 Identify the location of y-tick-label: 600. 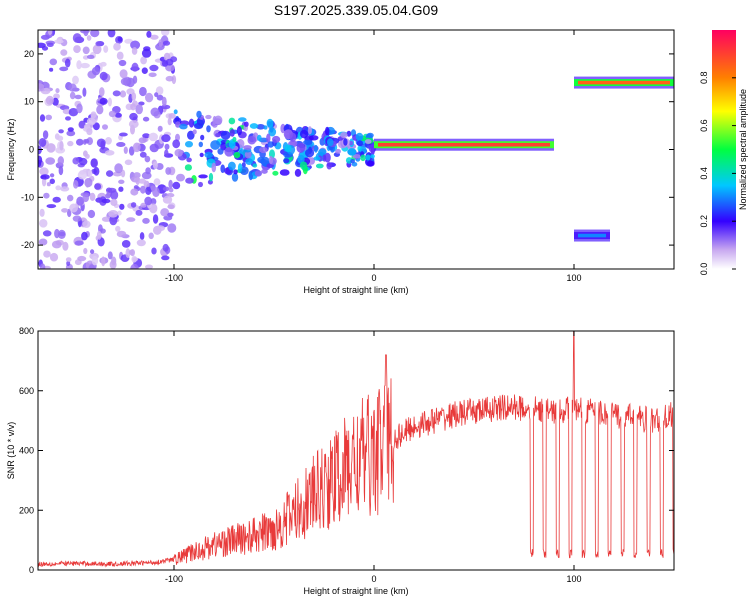
(26, 391).